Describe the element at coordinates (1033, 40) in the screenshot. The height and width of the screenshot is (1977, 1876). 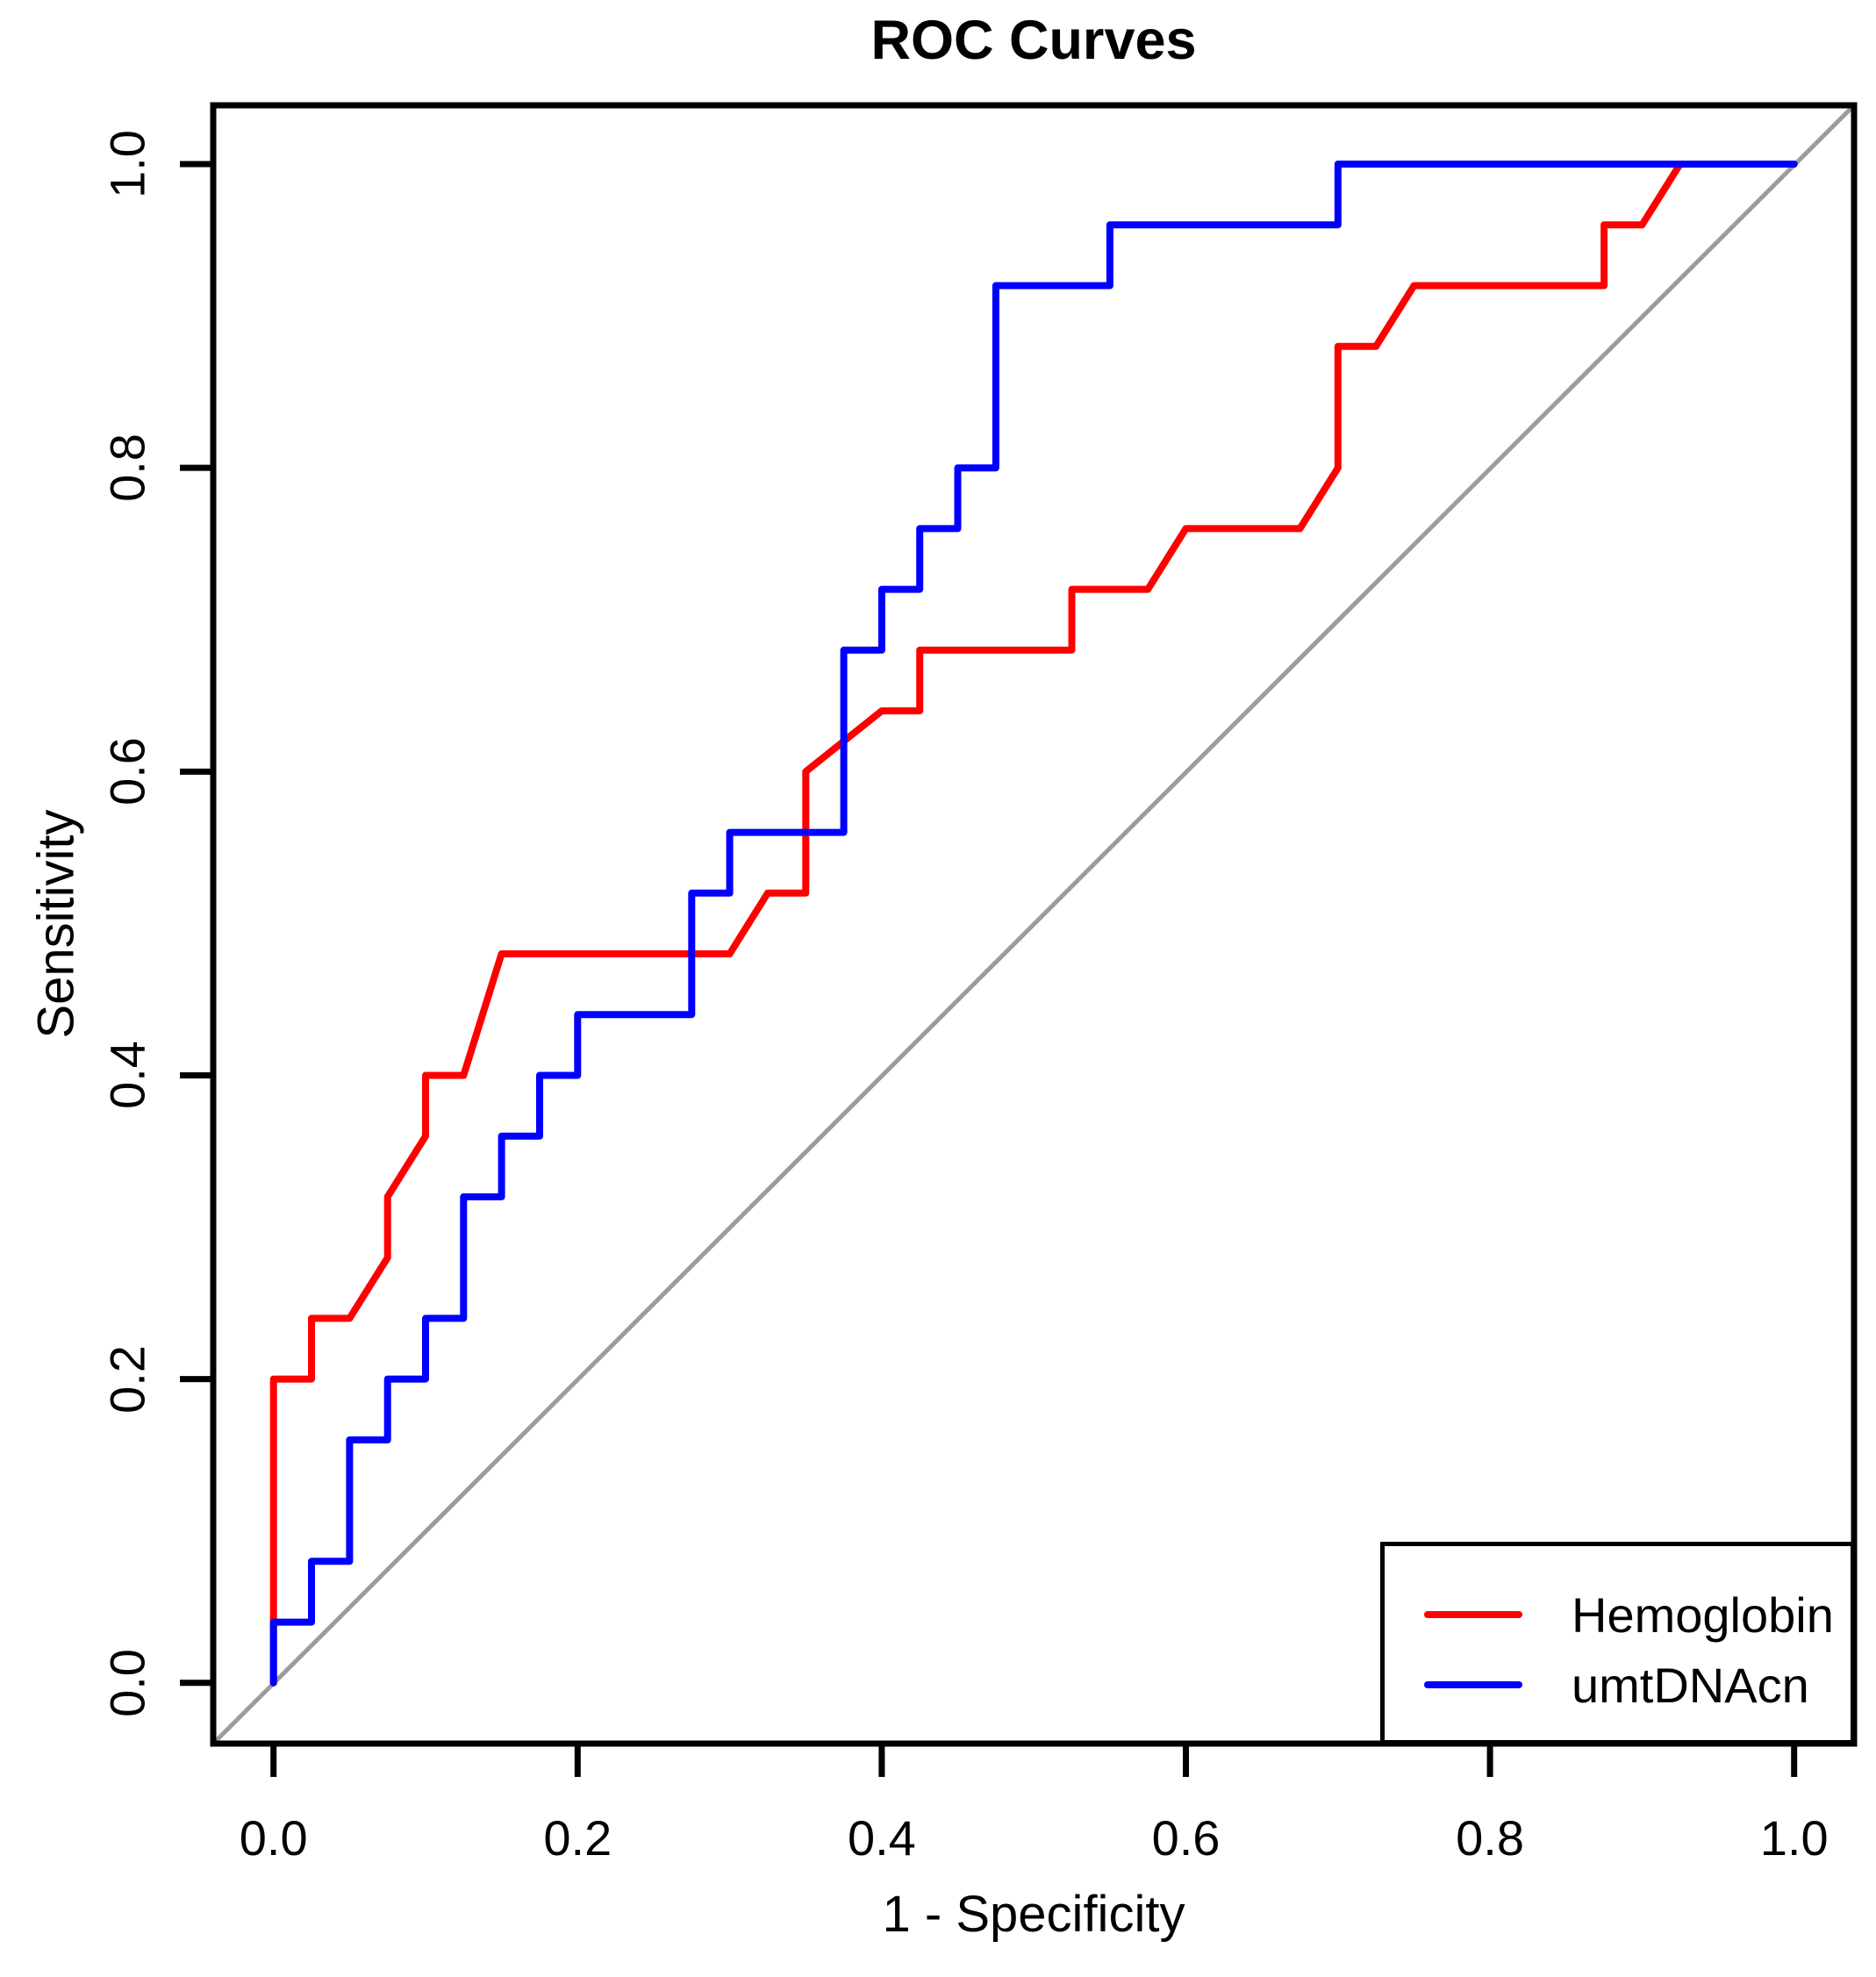
I see `chart-title: ROC Curves` at that location.